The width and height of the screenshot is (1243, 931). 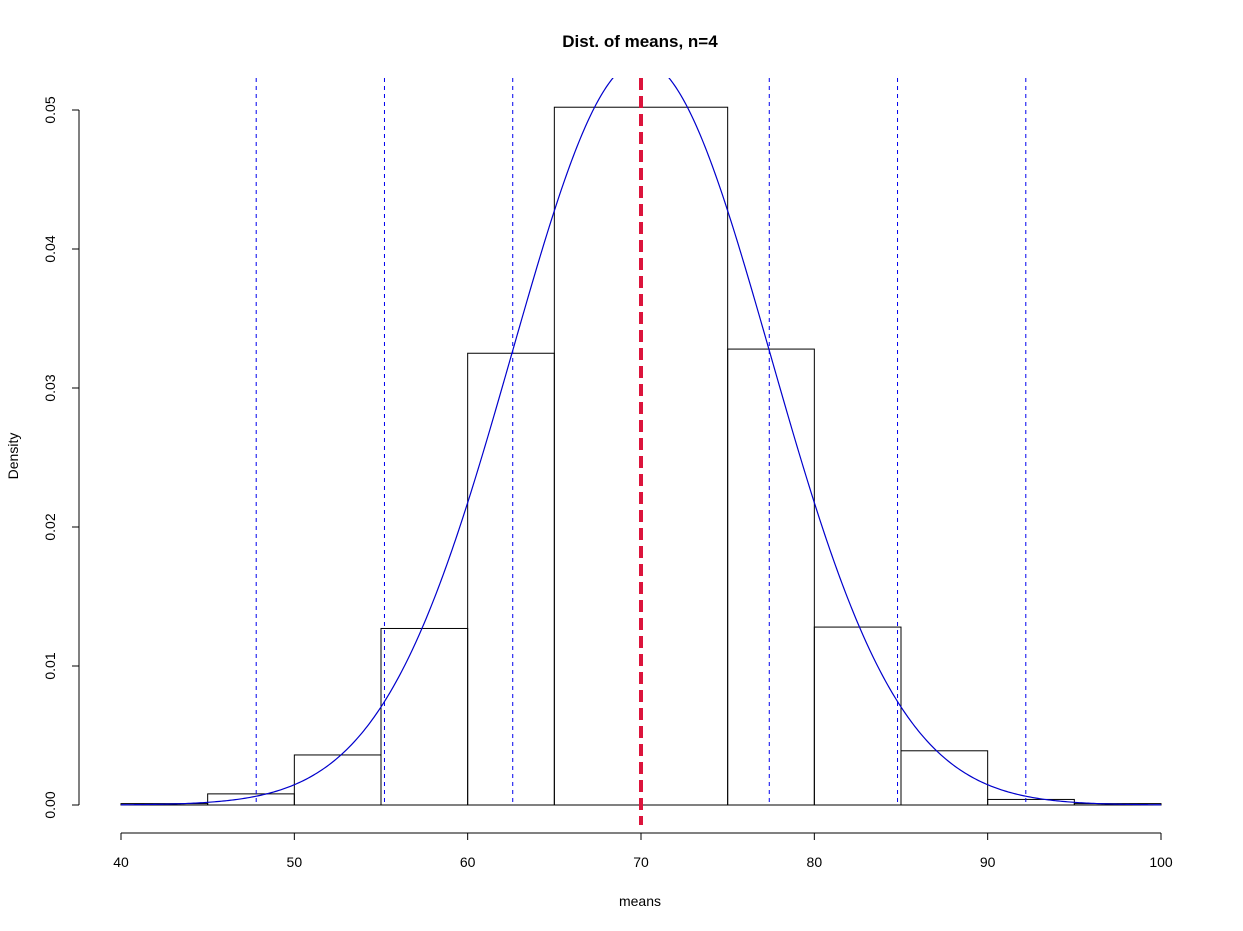 I want to click on x-tick-label-5: 90, so click(x=988, y=862).